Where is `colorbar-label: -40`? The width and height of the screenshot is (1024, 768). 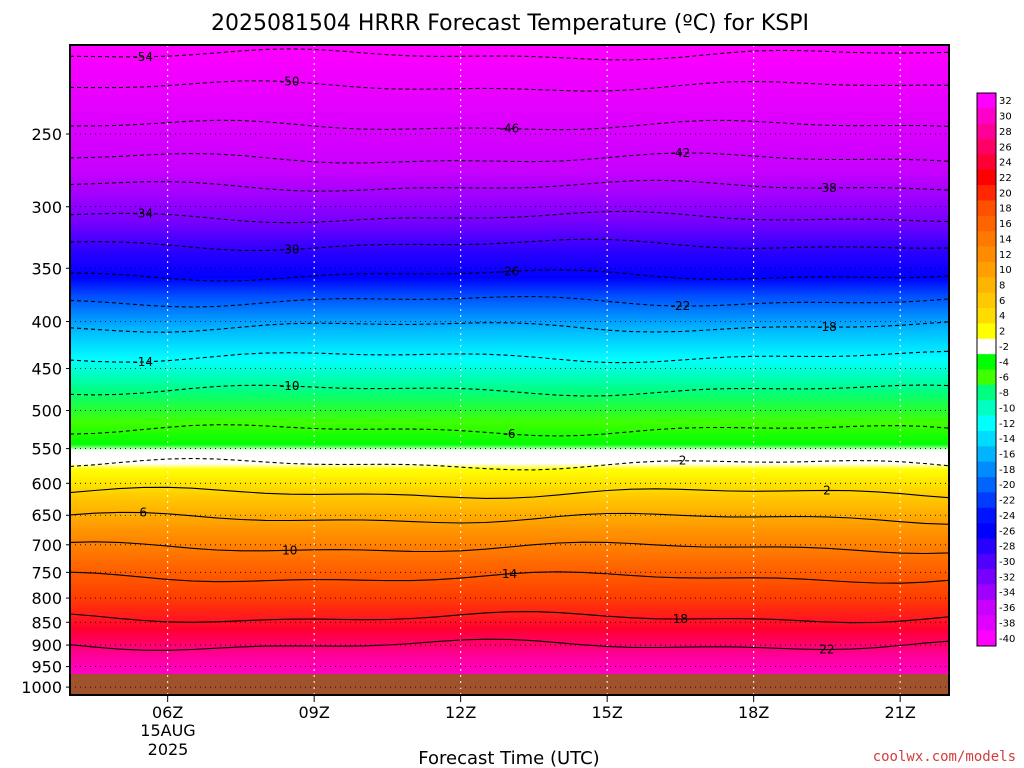
colorbar-label: -40 is located at coordinates (1007, 639).